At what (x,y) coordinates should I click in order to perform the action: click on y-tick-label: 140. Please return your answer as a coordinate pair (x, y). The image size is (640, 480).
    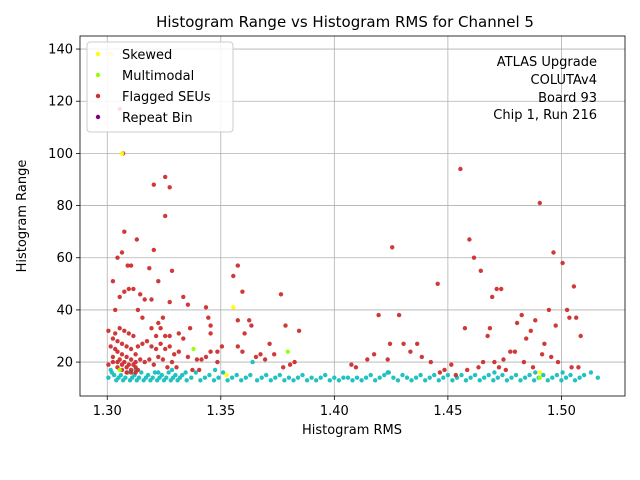
    Looking at the image, I should click on (60, 50).